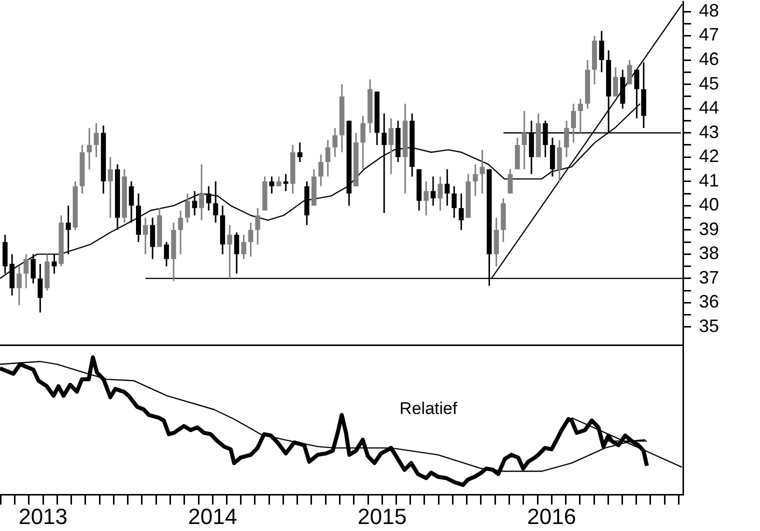  I want to click on y-tick-label: 41, so click(709, 180).